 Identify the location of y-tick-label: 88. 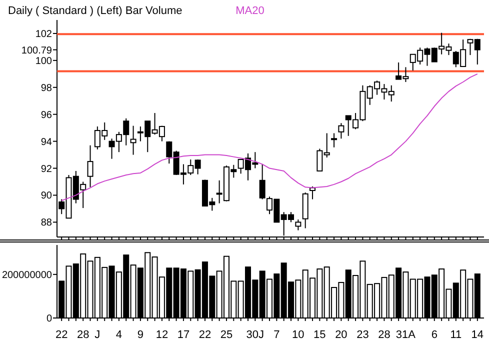
(46, 223).